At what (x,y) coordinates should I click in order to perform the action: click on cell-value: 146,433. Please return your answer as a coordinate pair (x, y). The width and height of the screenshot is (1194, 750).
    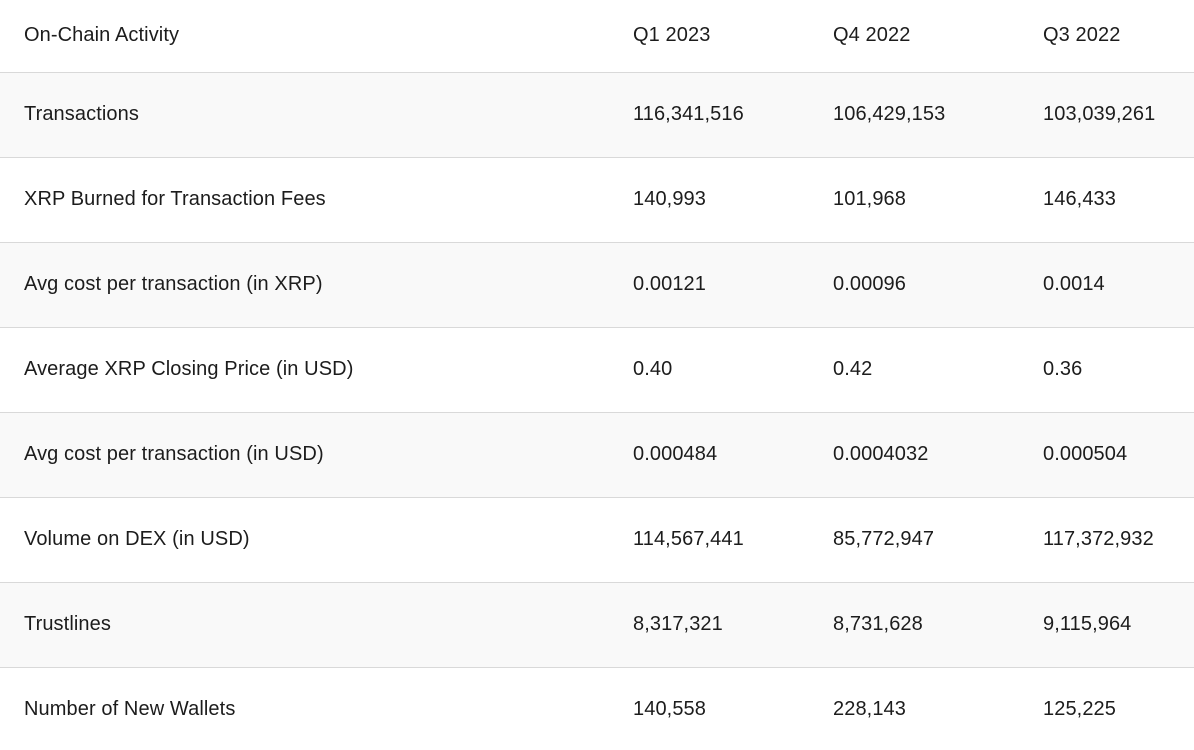
    Looking at the image, I should click on (1079, 199).